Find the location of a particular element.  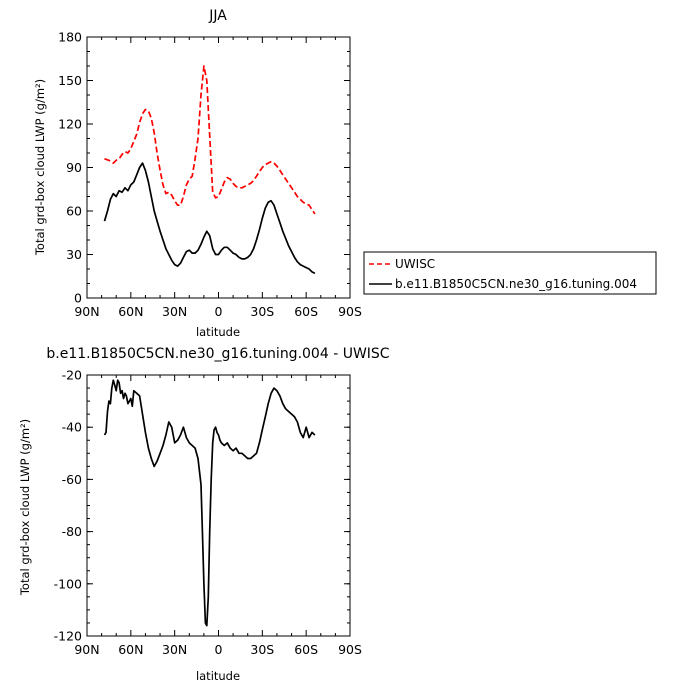

legend-box is located at coordinates (510, 273).